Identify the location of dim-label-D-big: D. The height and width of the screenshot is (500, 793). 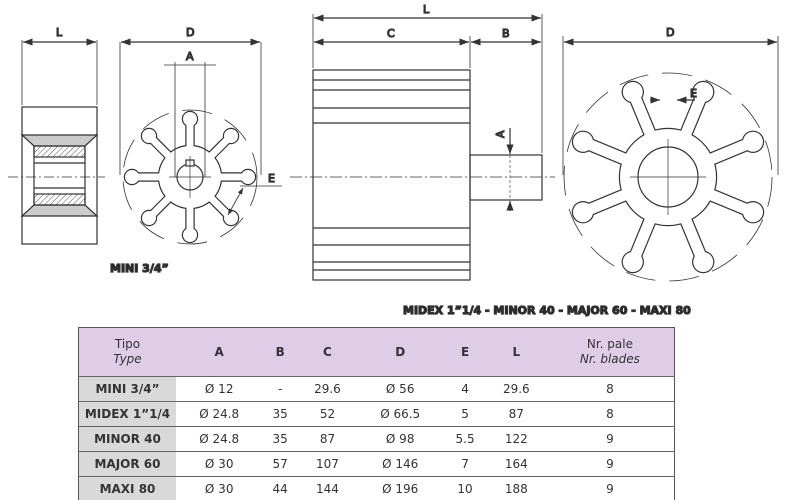
(670, 32).